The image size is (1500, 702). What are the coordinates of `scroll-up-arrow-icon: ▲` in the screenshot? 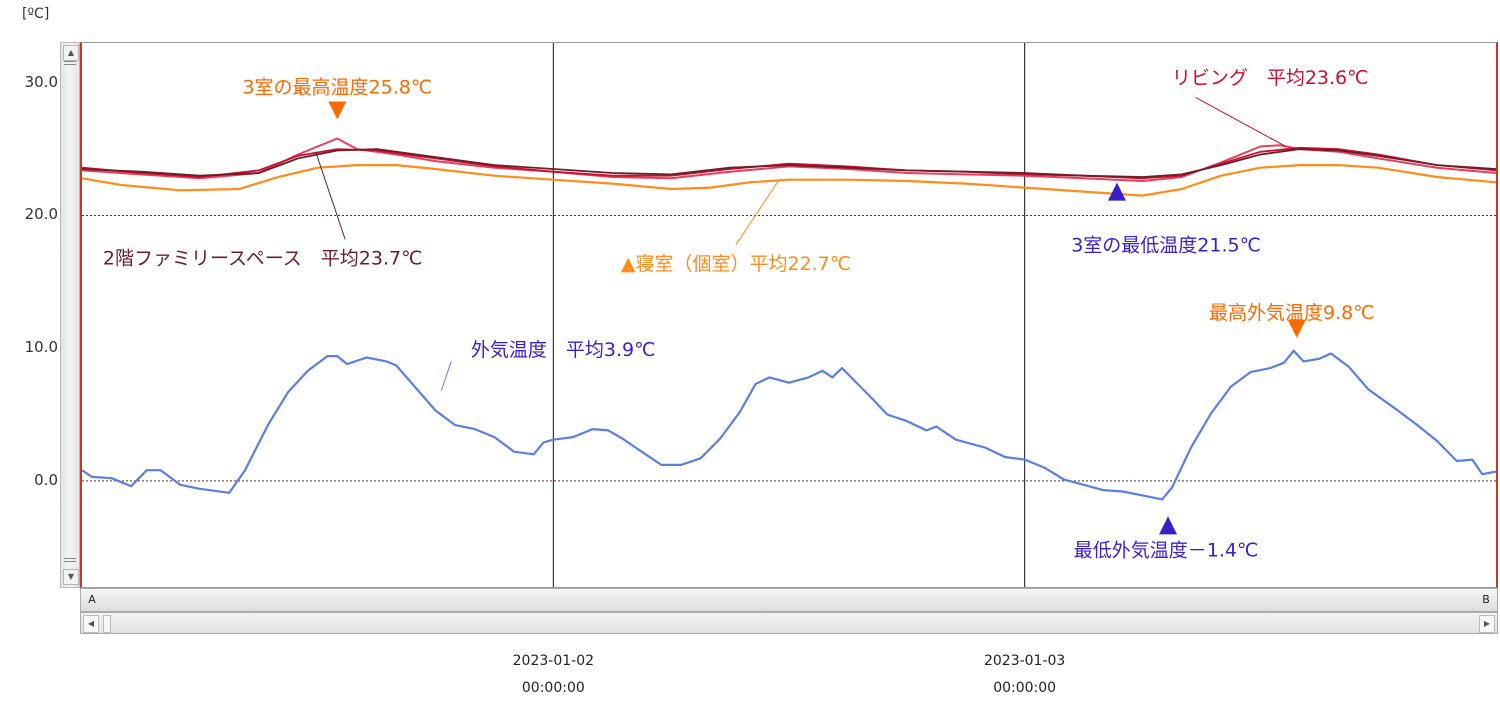 It's located at (71, 53).